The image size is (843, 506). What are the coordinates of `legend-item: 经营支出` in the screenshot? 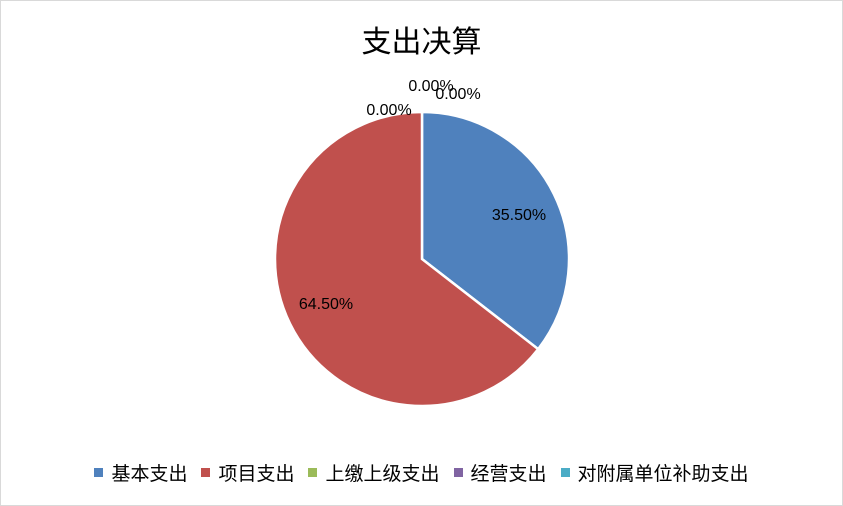 It's located at (500, 472).